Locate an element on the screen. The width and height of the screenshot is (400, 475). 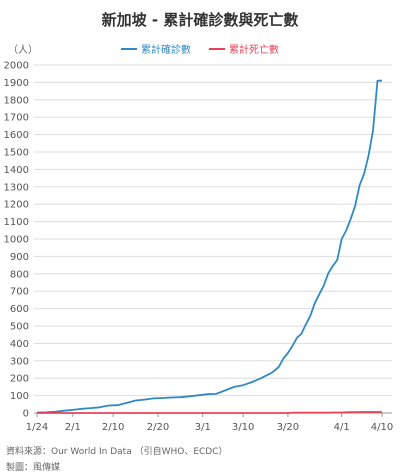
x-tick-label: 4/1 is located at coordinates (342, 427).